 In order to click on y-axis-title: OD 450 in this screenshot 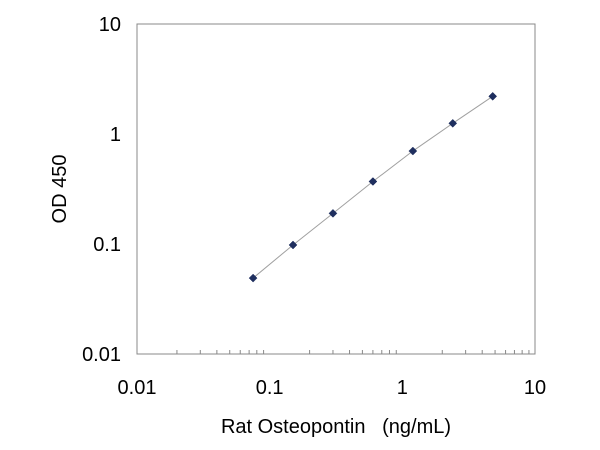, I will do `click(60, 189)`.